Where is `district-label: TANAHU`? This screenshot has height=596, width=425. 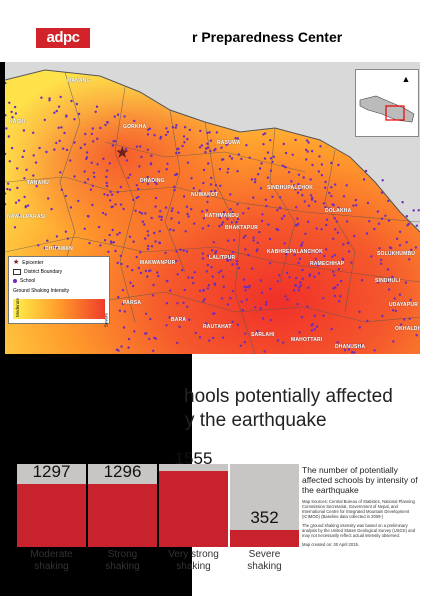
district-label: TANAHU is located at coordinates (38, 183).